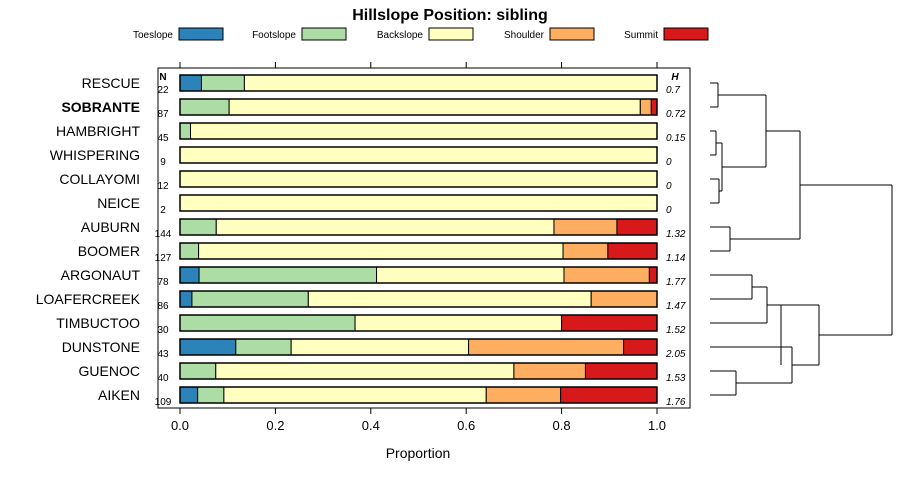  I want to click on h-column-header: H, so click(675, 77).